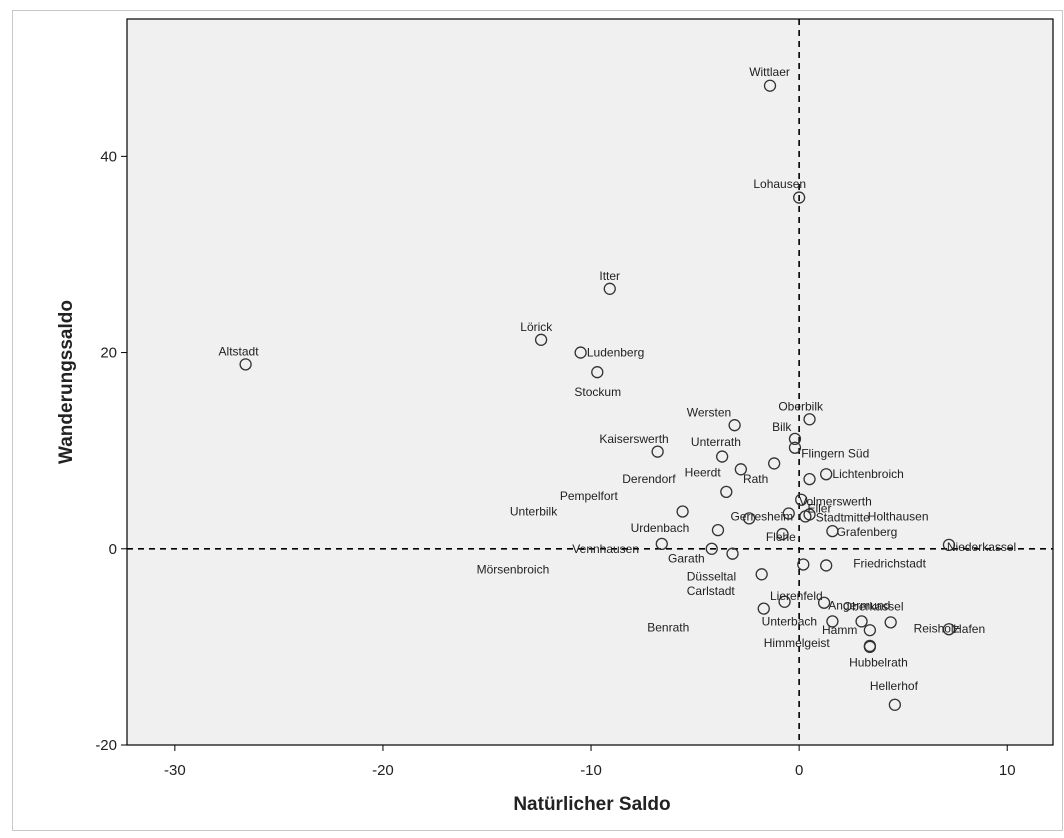 This screenshot has height=838, width=1064. What do you see at coordinates (801, 407) in the screenshot?
I see `point-label: Oberbilk` at bounding box center [801, 407].